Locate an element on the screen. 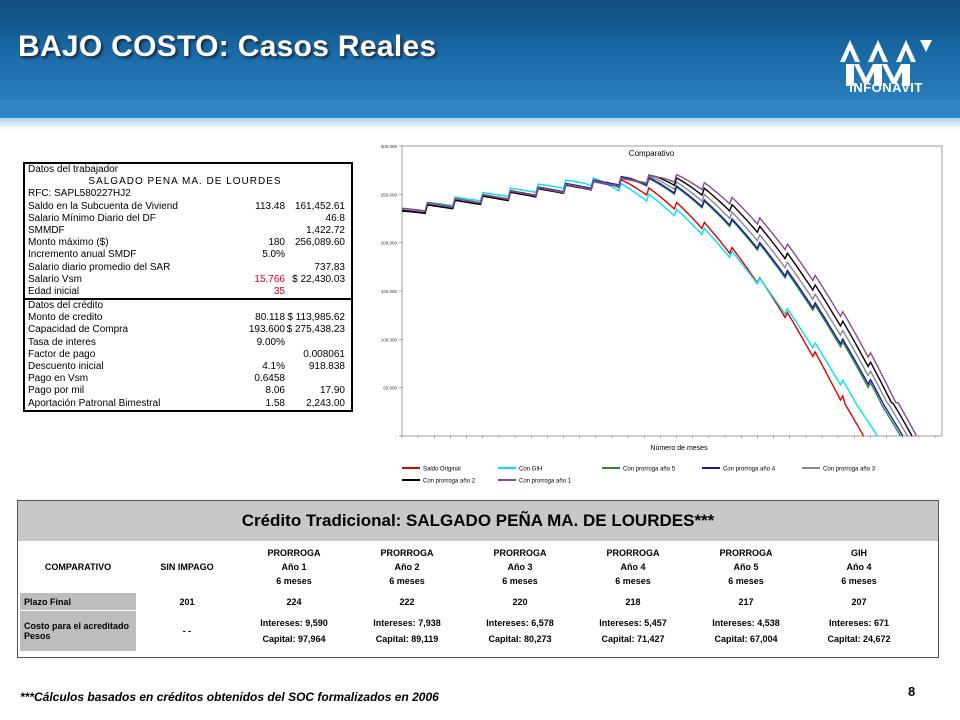  row-label: Salario diario promedio del SAR is located at coordinates (99, 267).